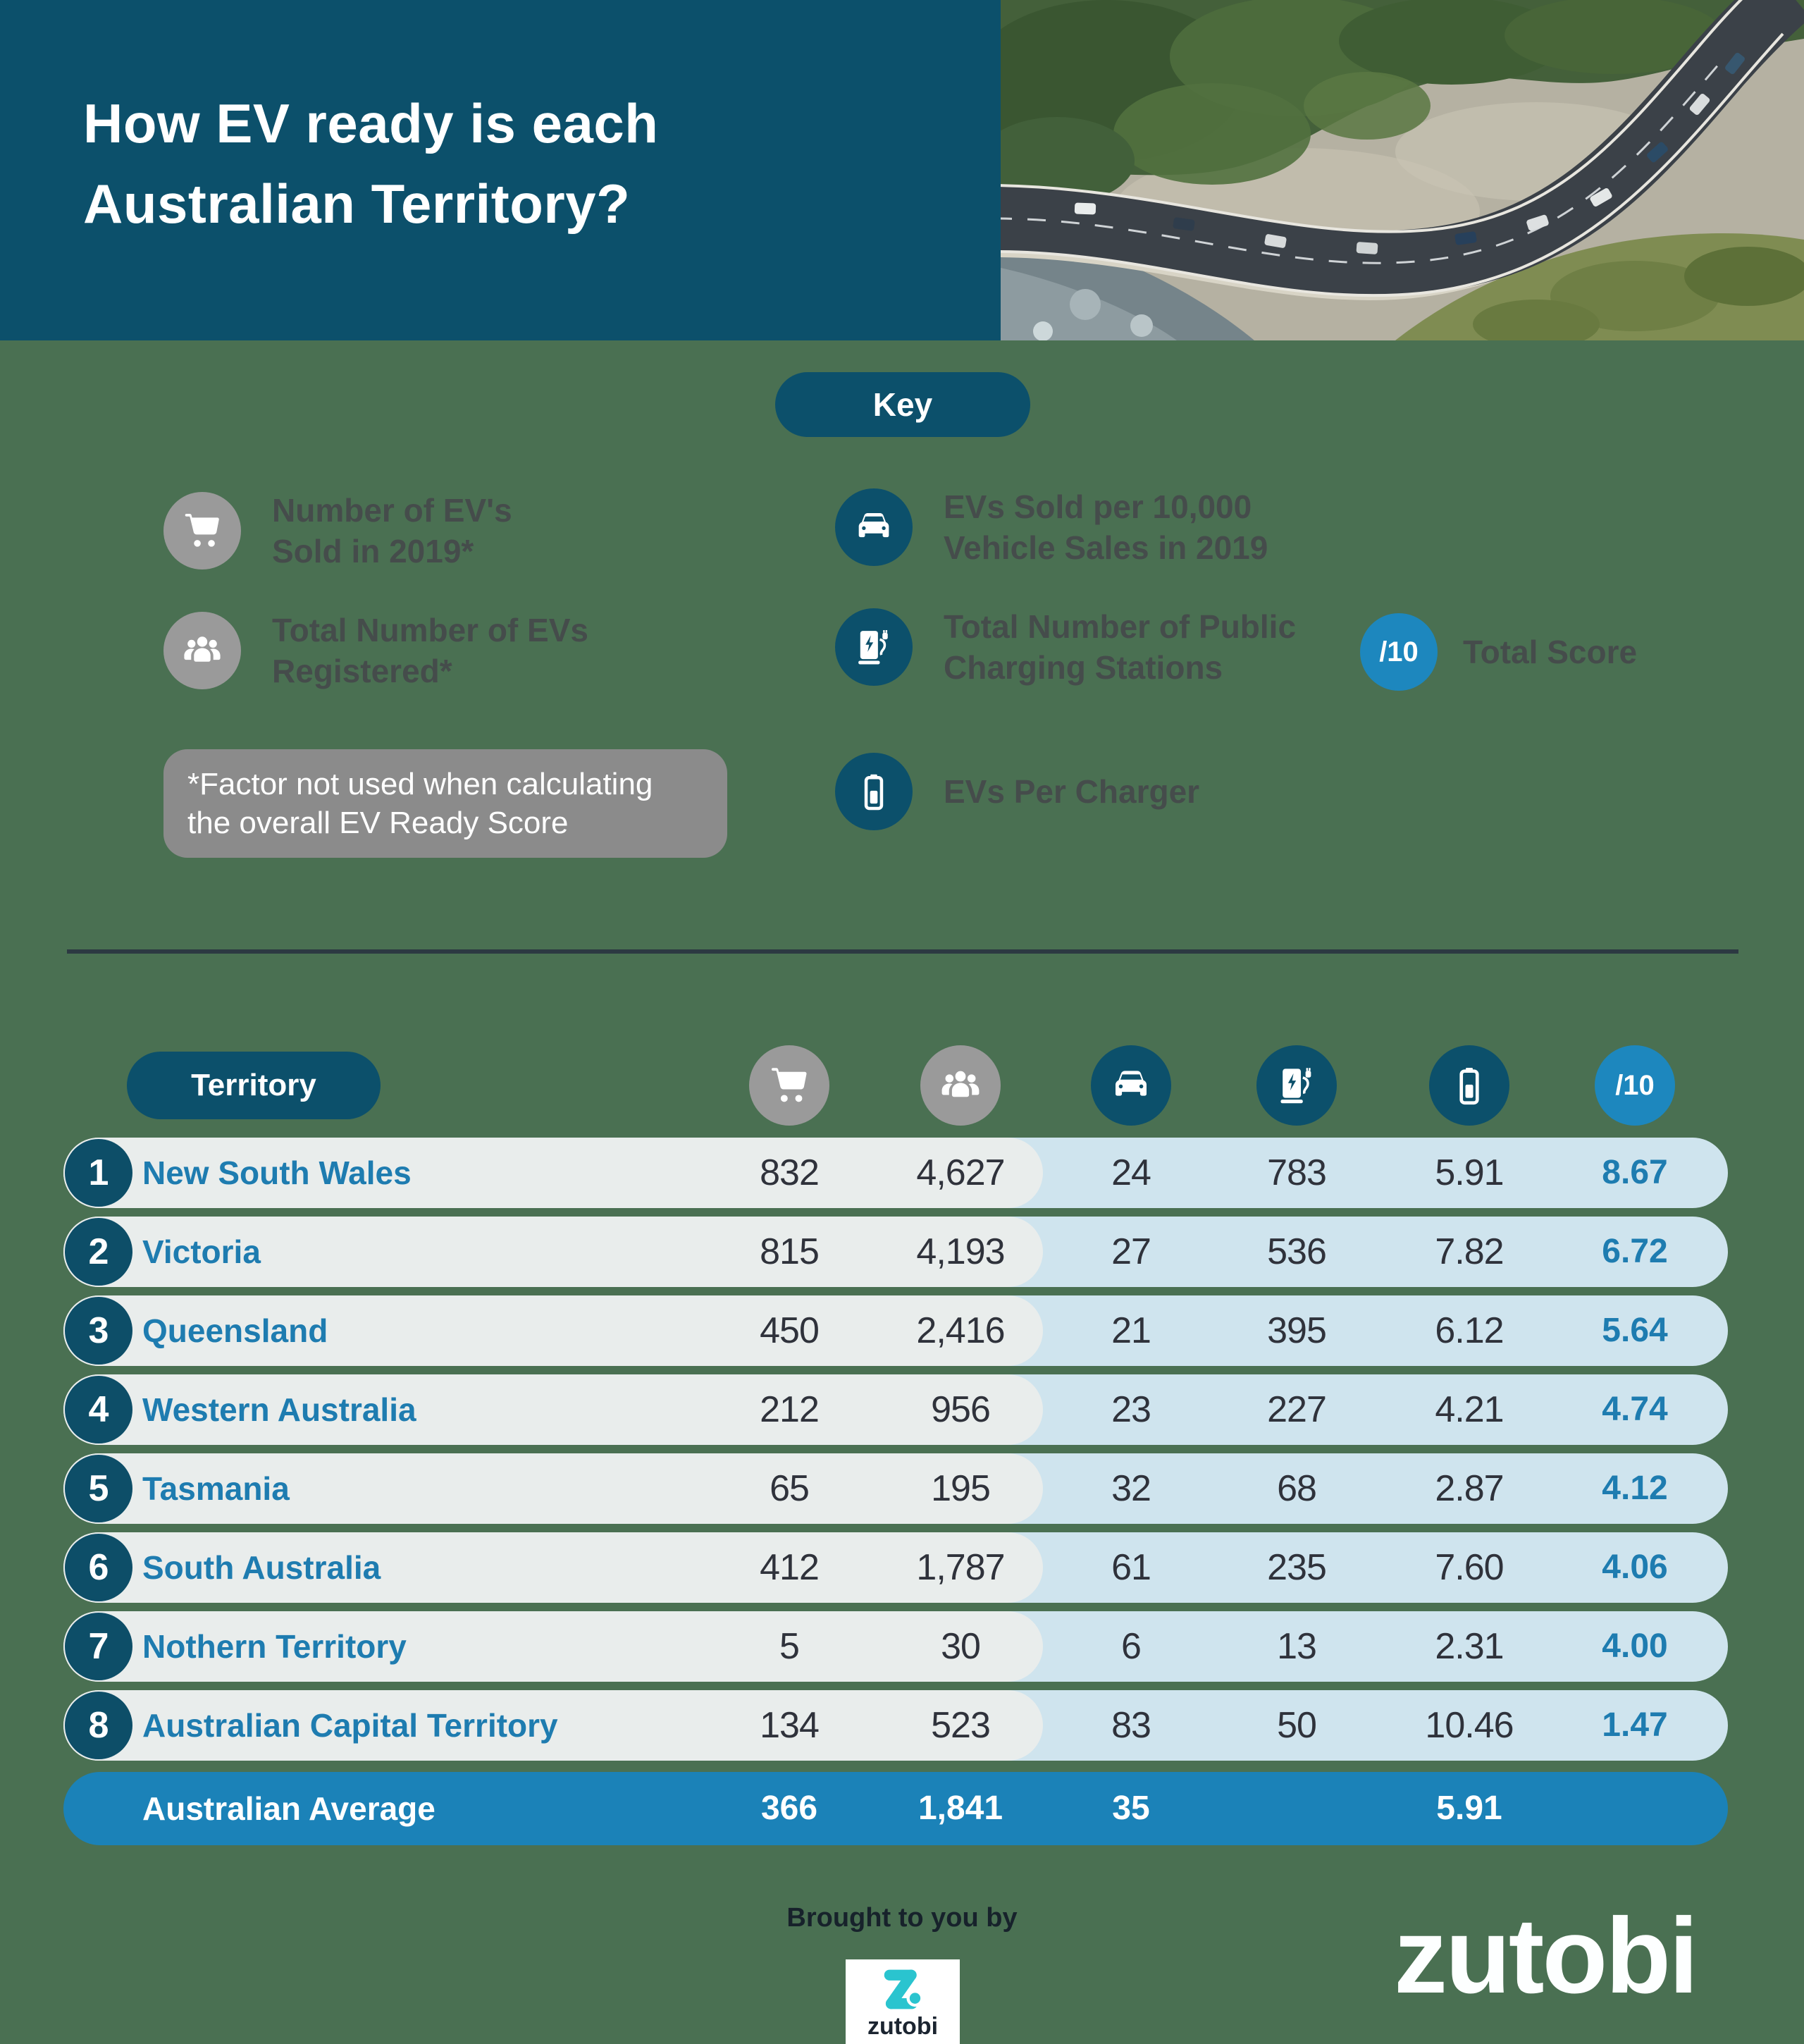 The image size is (1804, 2044). Describe the element at coordinates (98, 1331) in the screenshot. I see `rank-badge: 3` at that location.